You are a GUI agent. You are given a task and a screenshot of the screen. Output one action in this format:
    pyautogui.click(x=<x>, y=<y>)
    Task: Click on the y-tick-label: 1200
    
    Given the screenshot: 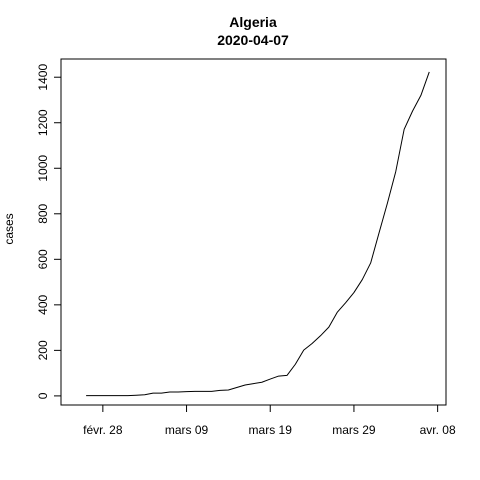 What is the action you would take?
    pyautogui.click(x=43, y=122)
    